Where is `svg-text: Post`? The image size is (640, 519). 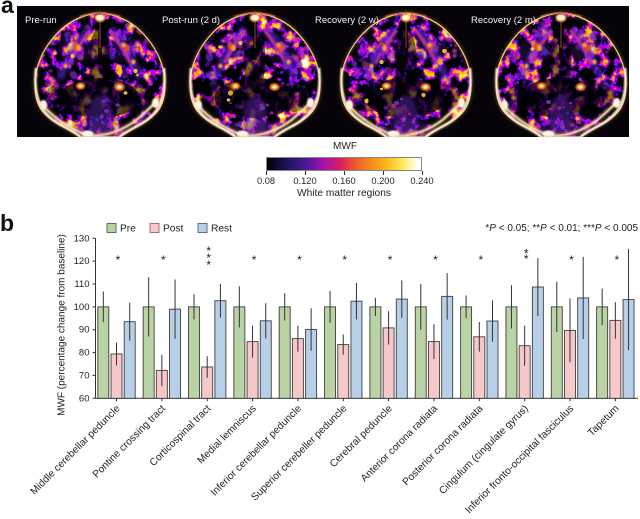 svg-text: Post is located at coordinates (173, 229).